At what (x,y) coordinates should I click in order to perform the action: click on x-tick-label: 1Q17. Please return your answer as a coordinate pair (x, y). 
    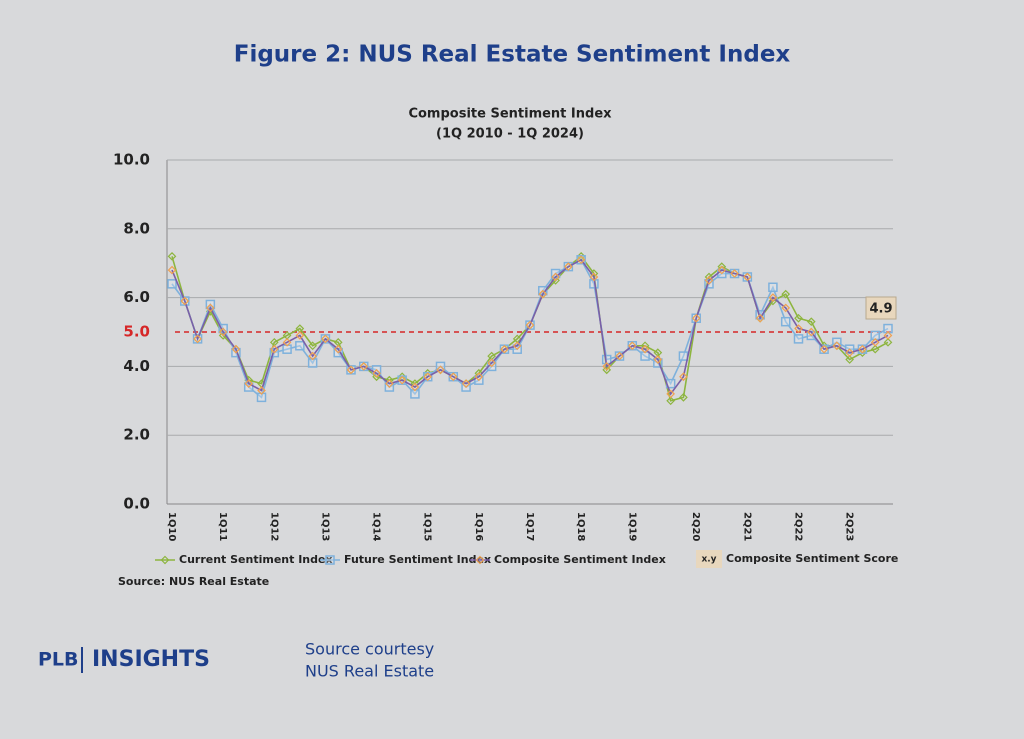
    Looking at the image, I should click on (529, 526).